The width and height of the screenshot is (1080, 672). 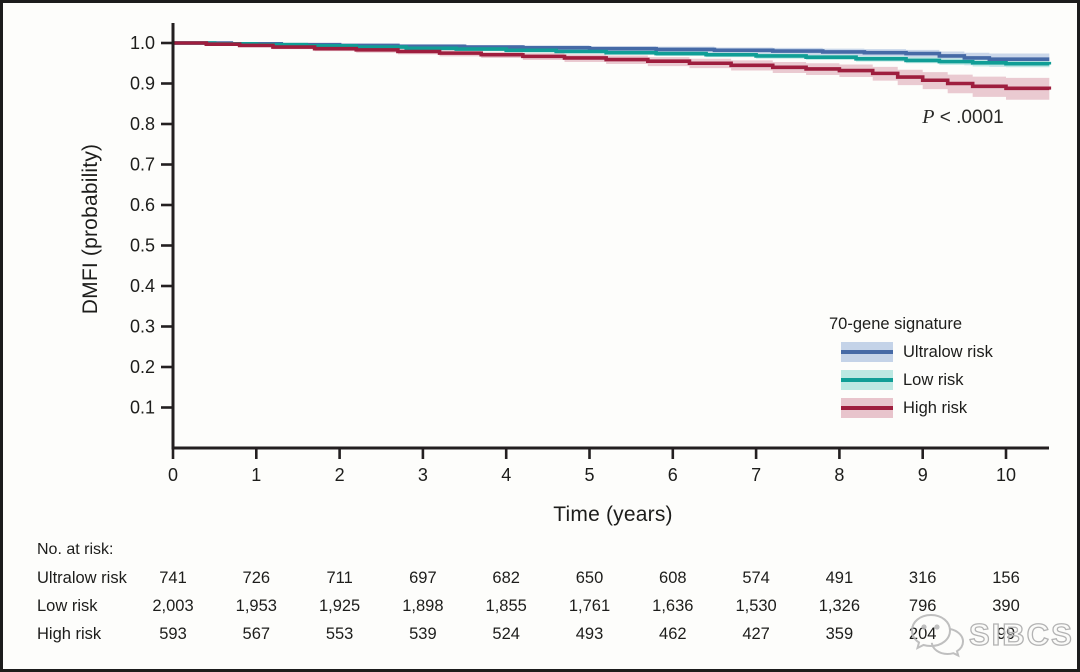 I want to click on risk-value: 1,953, so click(x=256, y=606).